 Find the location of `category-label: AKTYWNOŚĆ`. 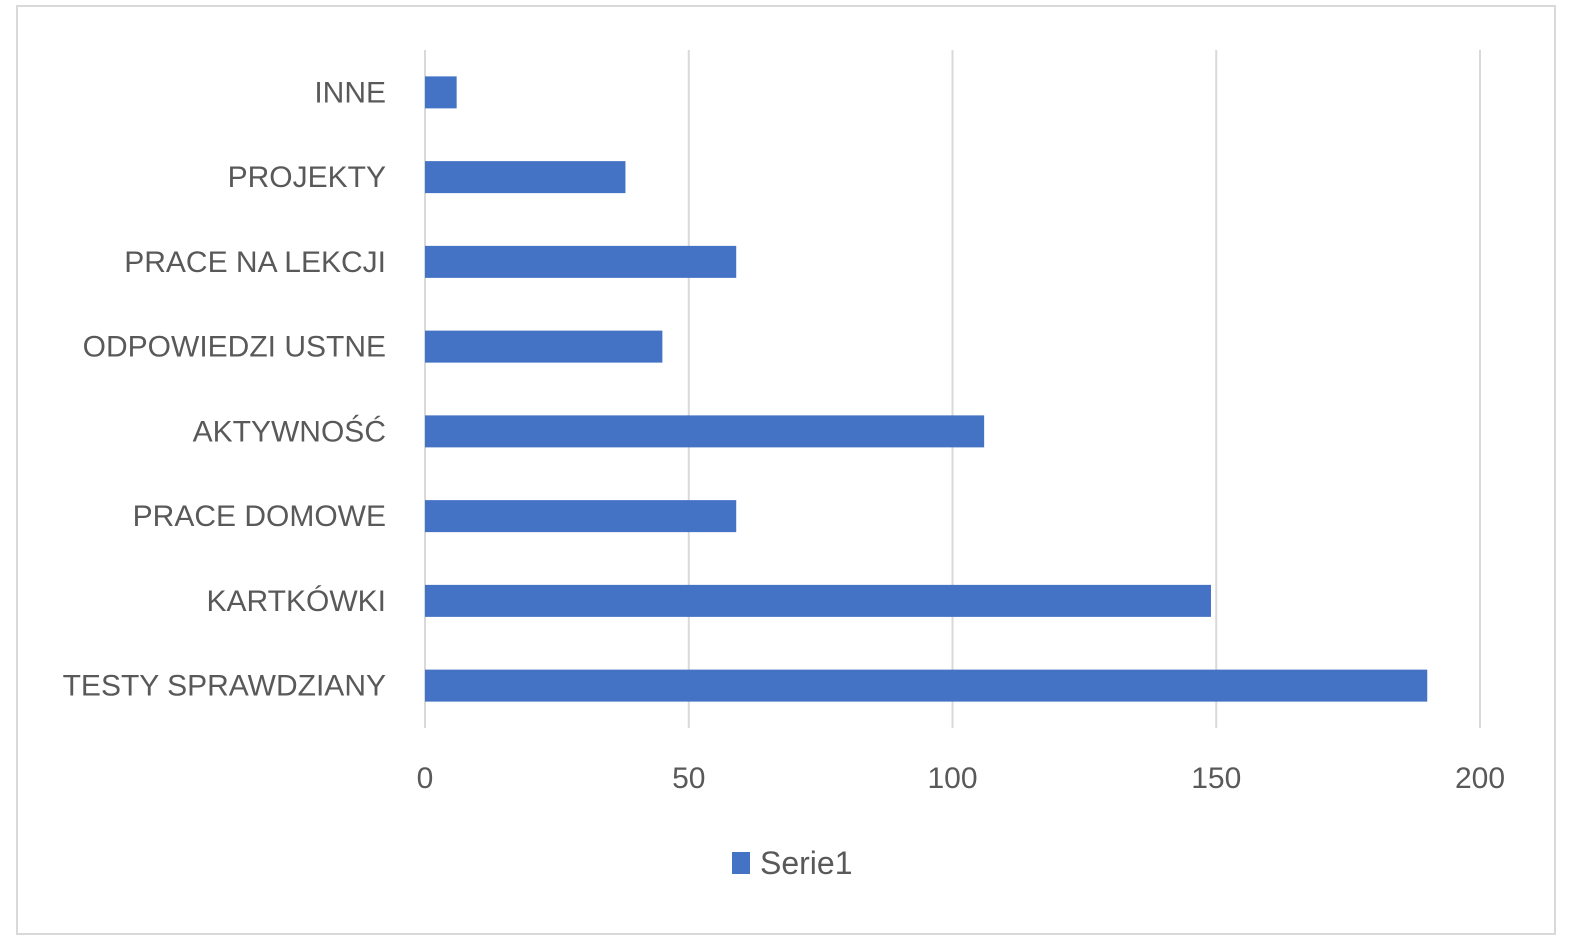

category-label: AKTYWNOŚĆ is located at coordinates (289, 431).